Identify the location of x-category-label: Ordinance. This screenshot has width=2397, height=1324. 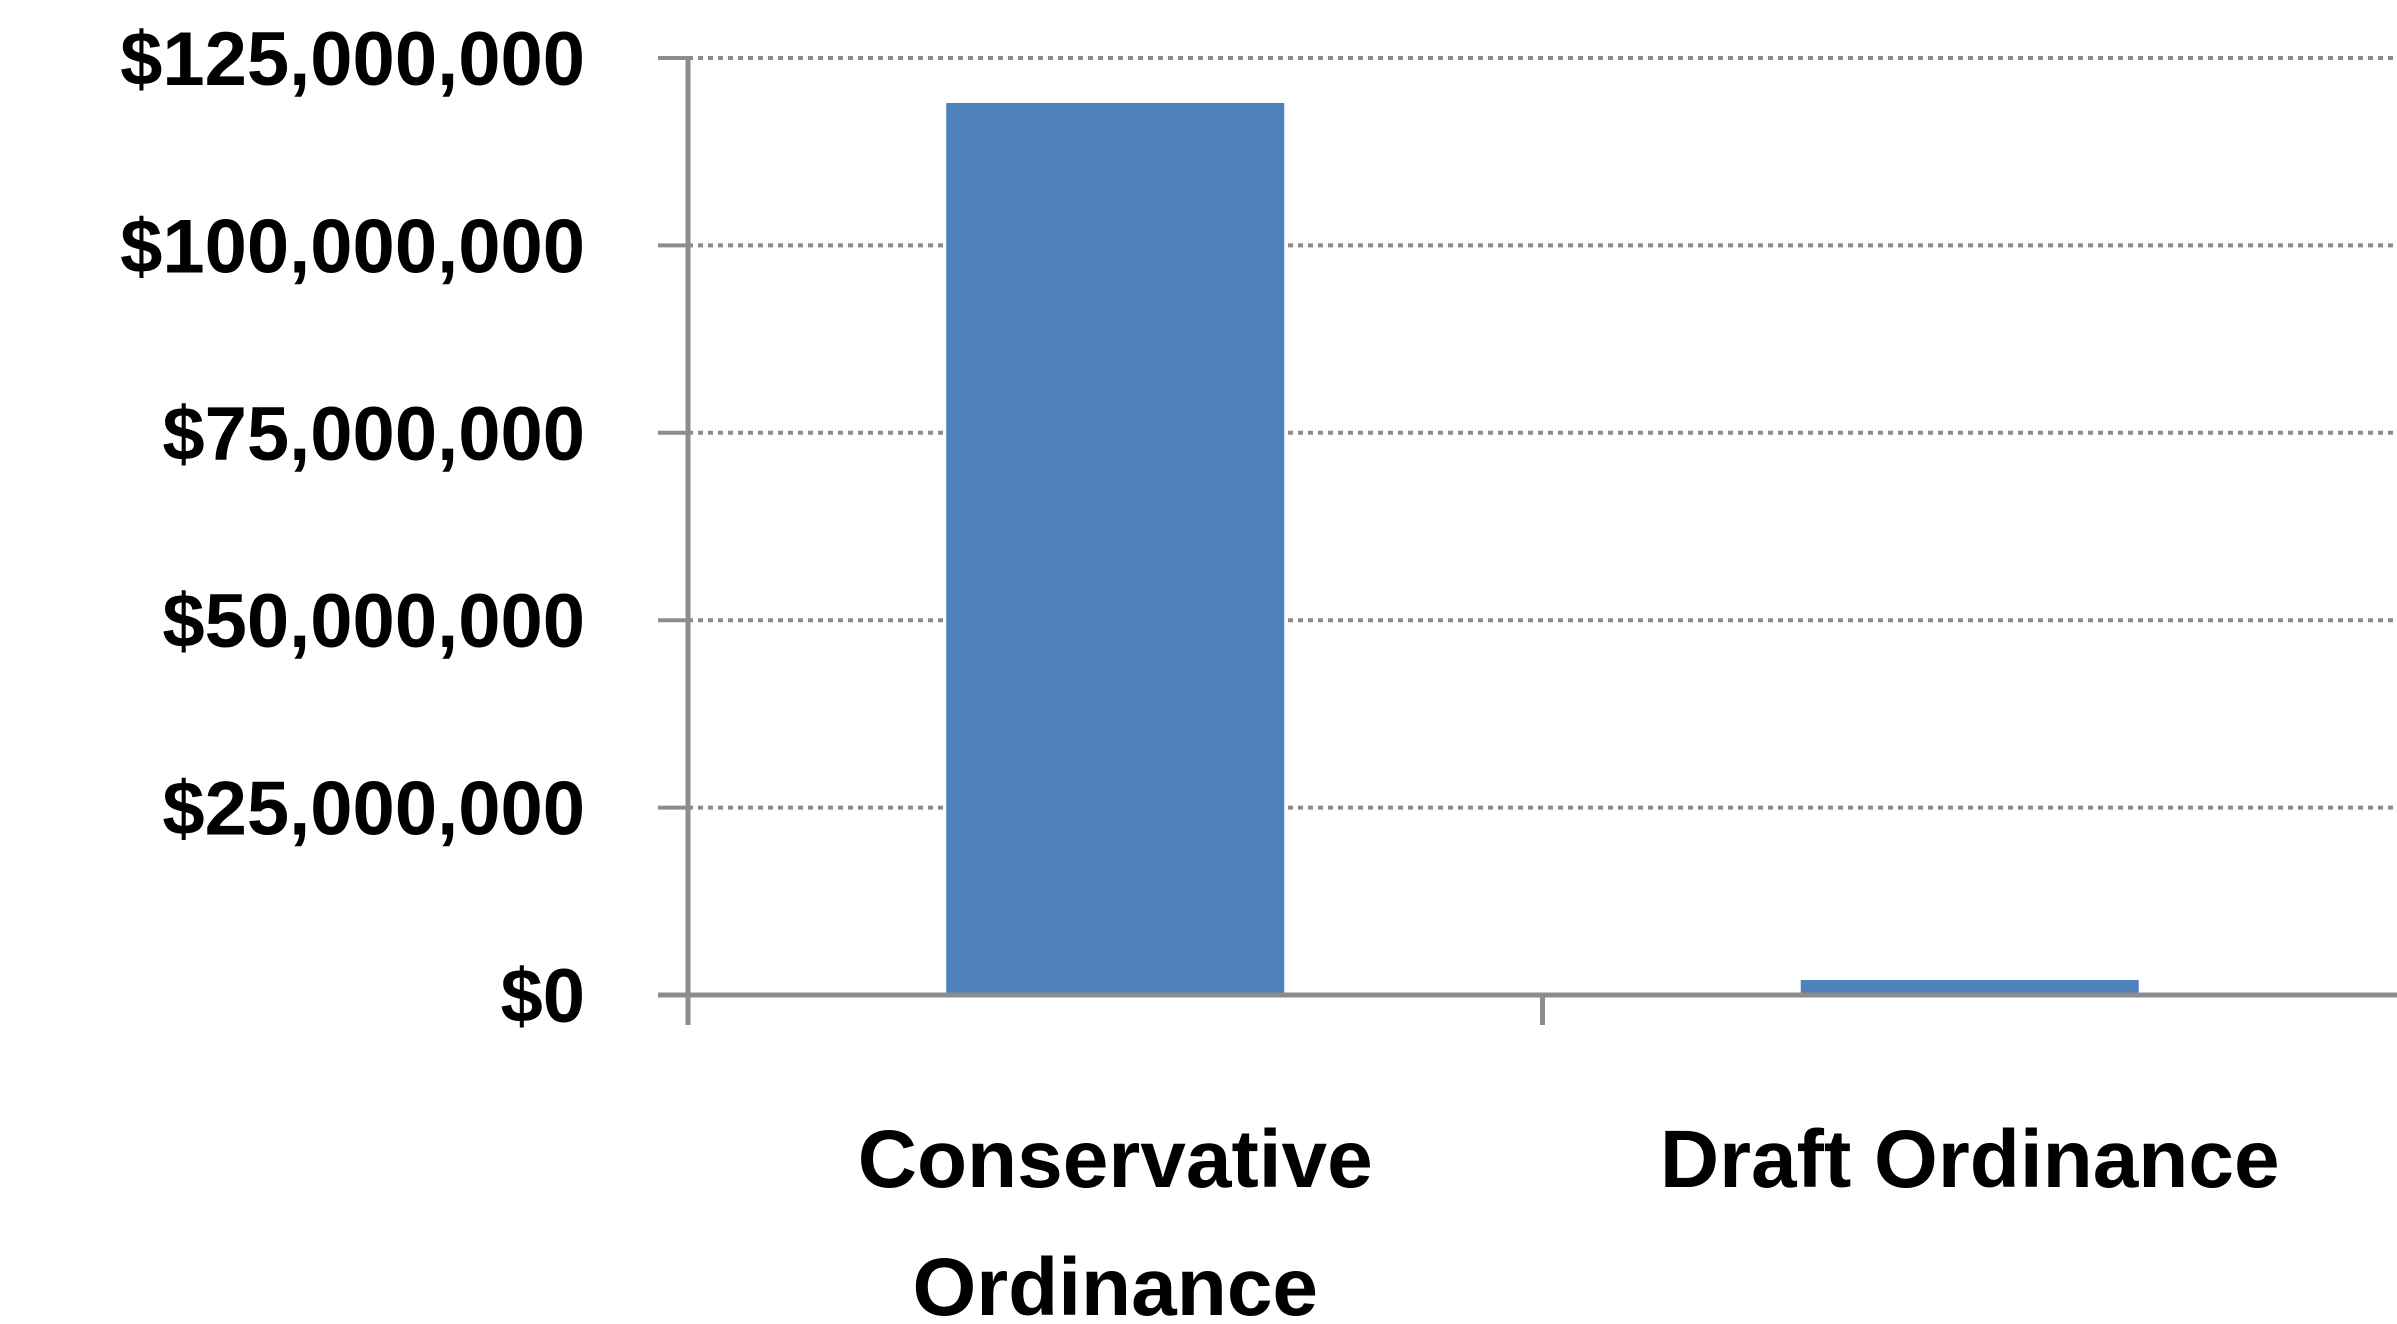
(1115, 1283).